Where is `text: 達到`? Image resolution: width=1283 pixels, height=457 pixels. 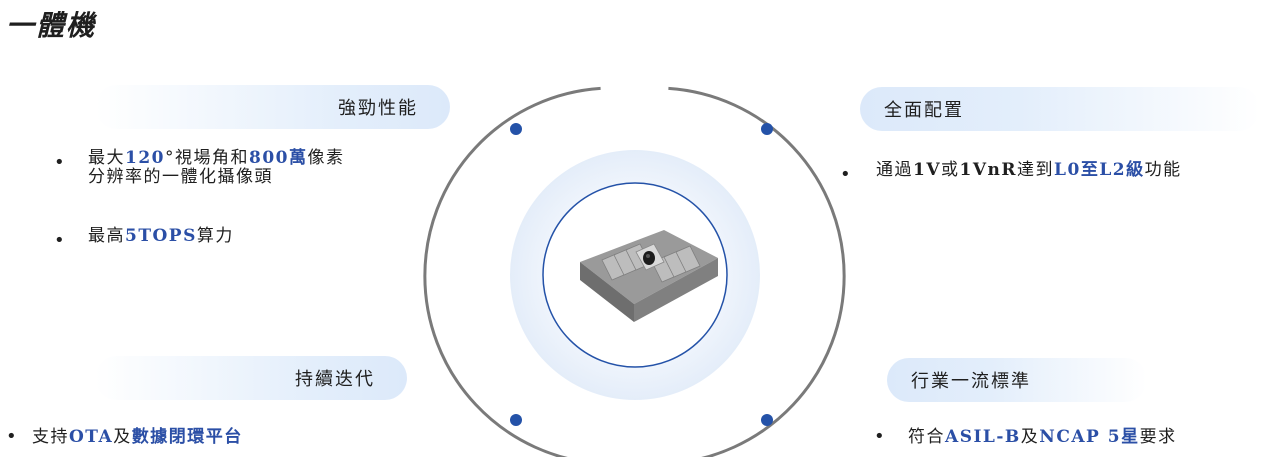
text: 達到 is located at coordinates (1036, 170).